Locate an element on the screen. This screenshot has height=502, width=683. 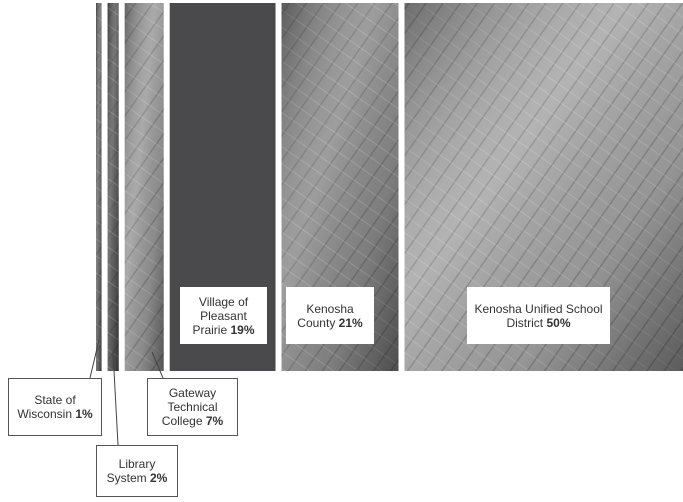
label-text: Village of Pleasant Prairie 19% is located at coordinates (223, 316).